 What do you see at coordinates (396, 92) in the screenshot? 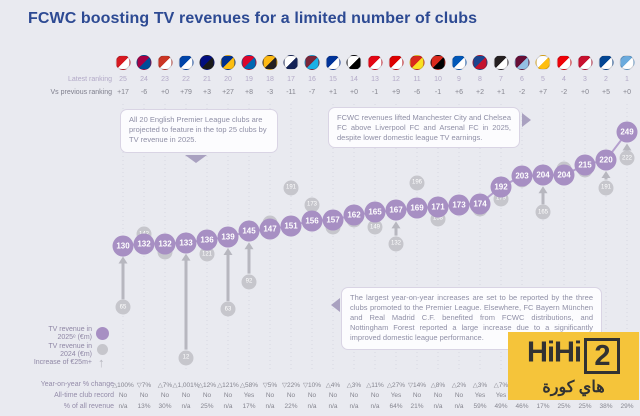
I see `vs-previous-value: +9` at bounding box center [396, 92].